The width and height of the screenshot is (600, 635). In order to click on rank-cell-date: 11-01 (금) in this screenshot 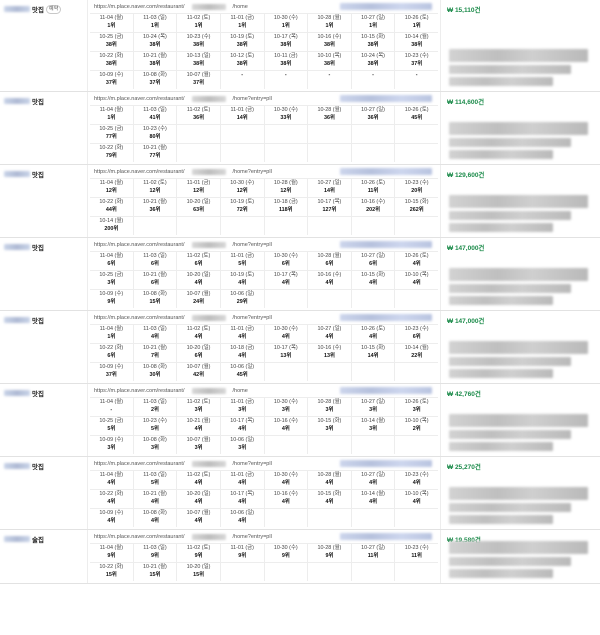, I will do `click(198, 183)`.